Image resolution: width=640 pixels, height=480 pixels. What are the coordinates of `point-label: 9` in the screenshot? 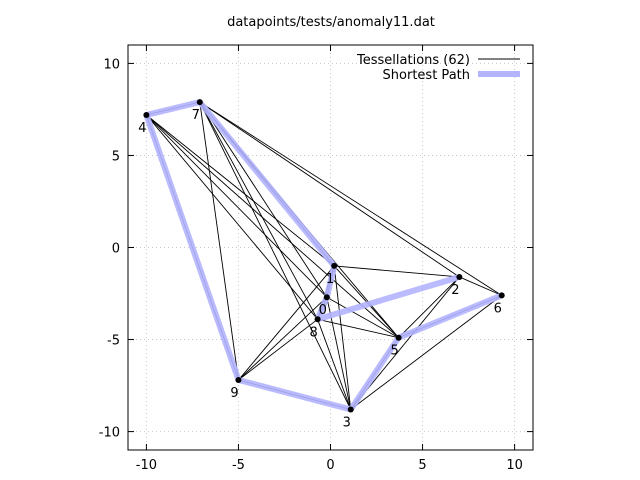 It's located at (234, 393).